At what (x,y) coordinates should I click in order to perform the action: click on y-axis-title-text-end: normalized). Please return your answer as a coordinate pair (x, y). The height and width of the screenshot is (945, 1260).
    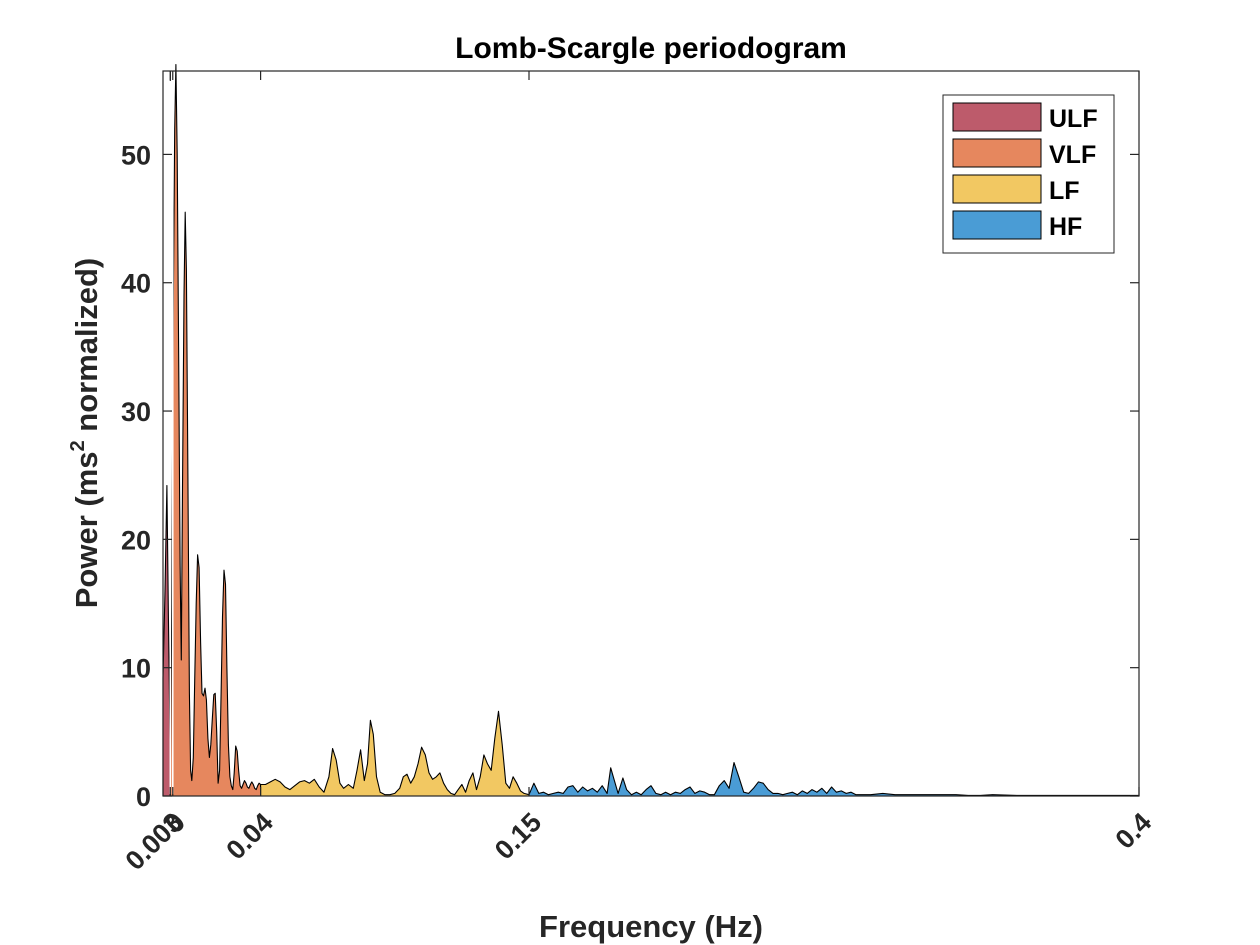
    Looking at the image, I should click on (86, 349).